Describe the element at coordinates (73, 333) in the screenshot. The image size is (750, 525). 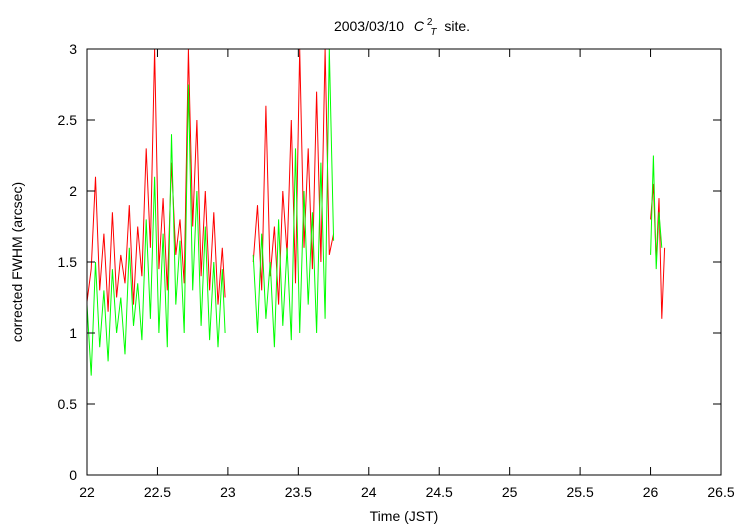
I see `y-tick-label-2: 1` at that location.